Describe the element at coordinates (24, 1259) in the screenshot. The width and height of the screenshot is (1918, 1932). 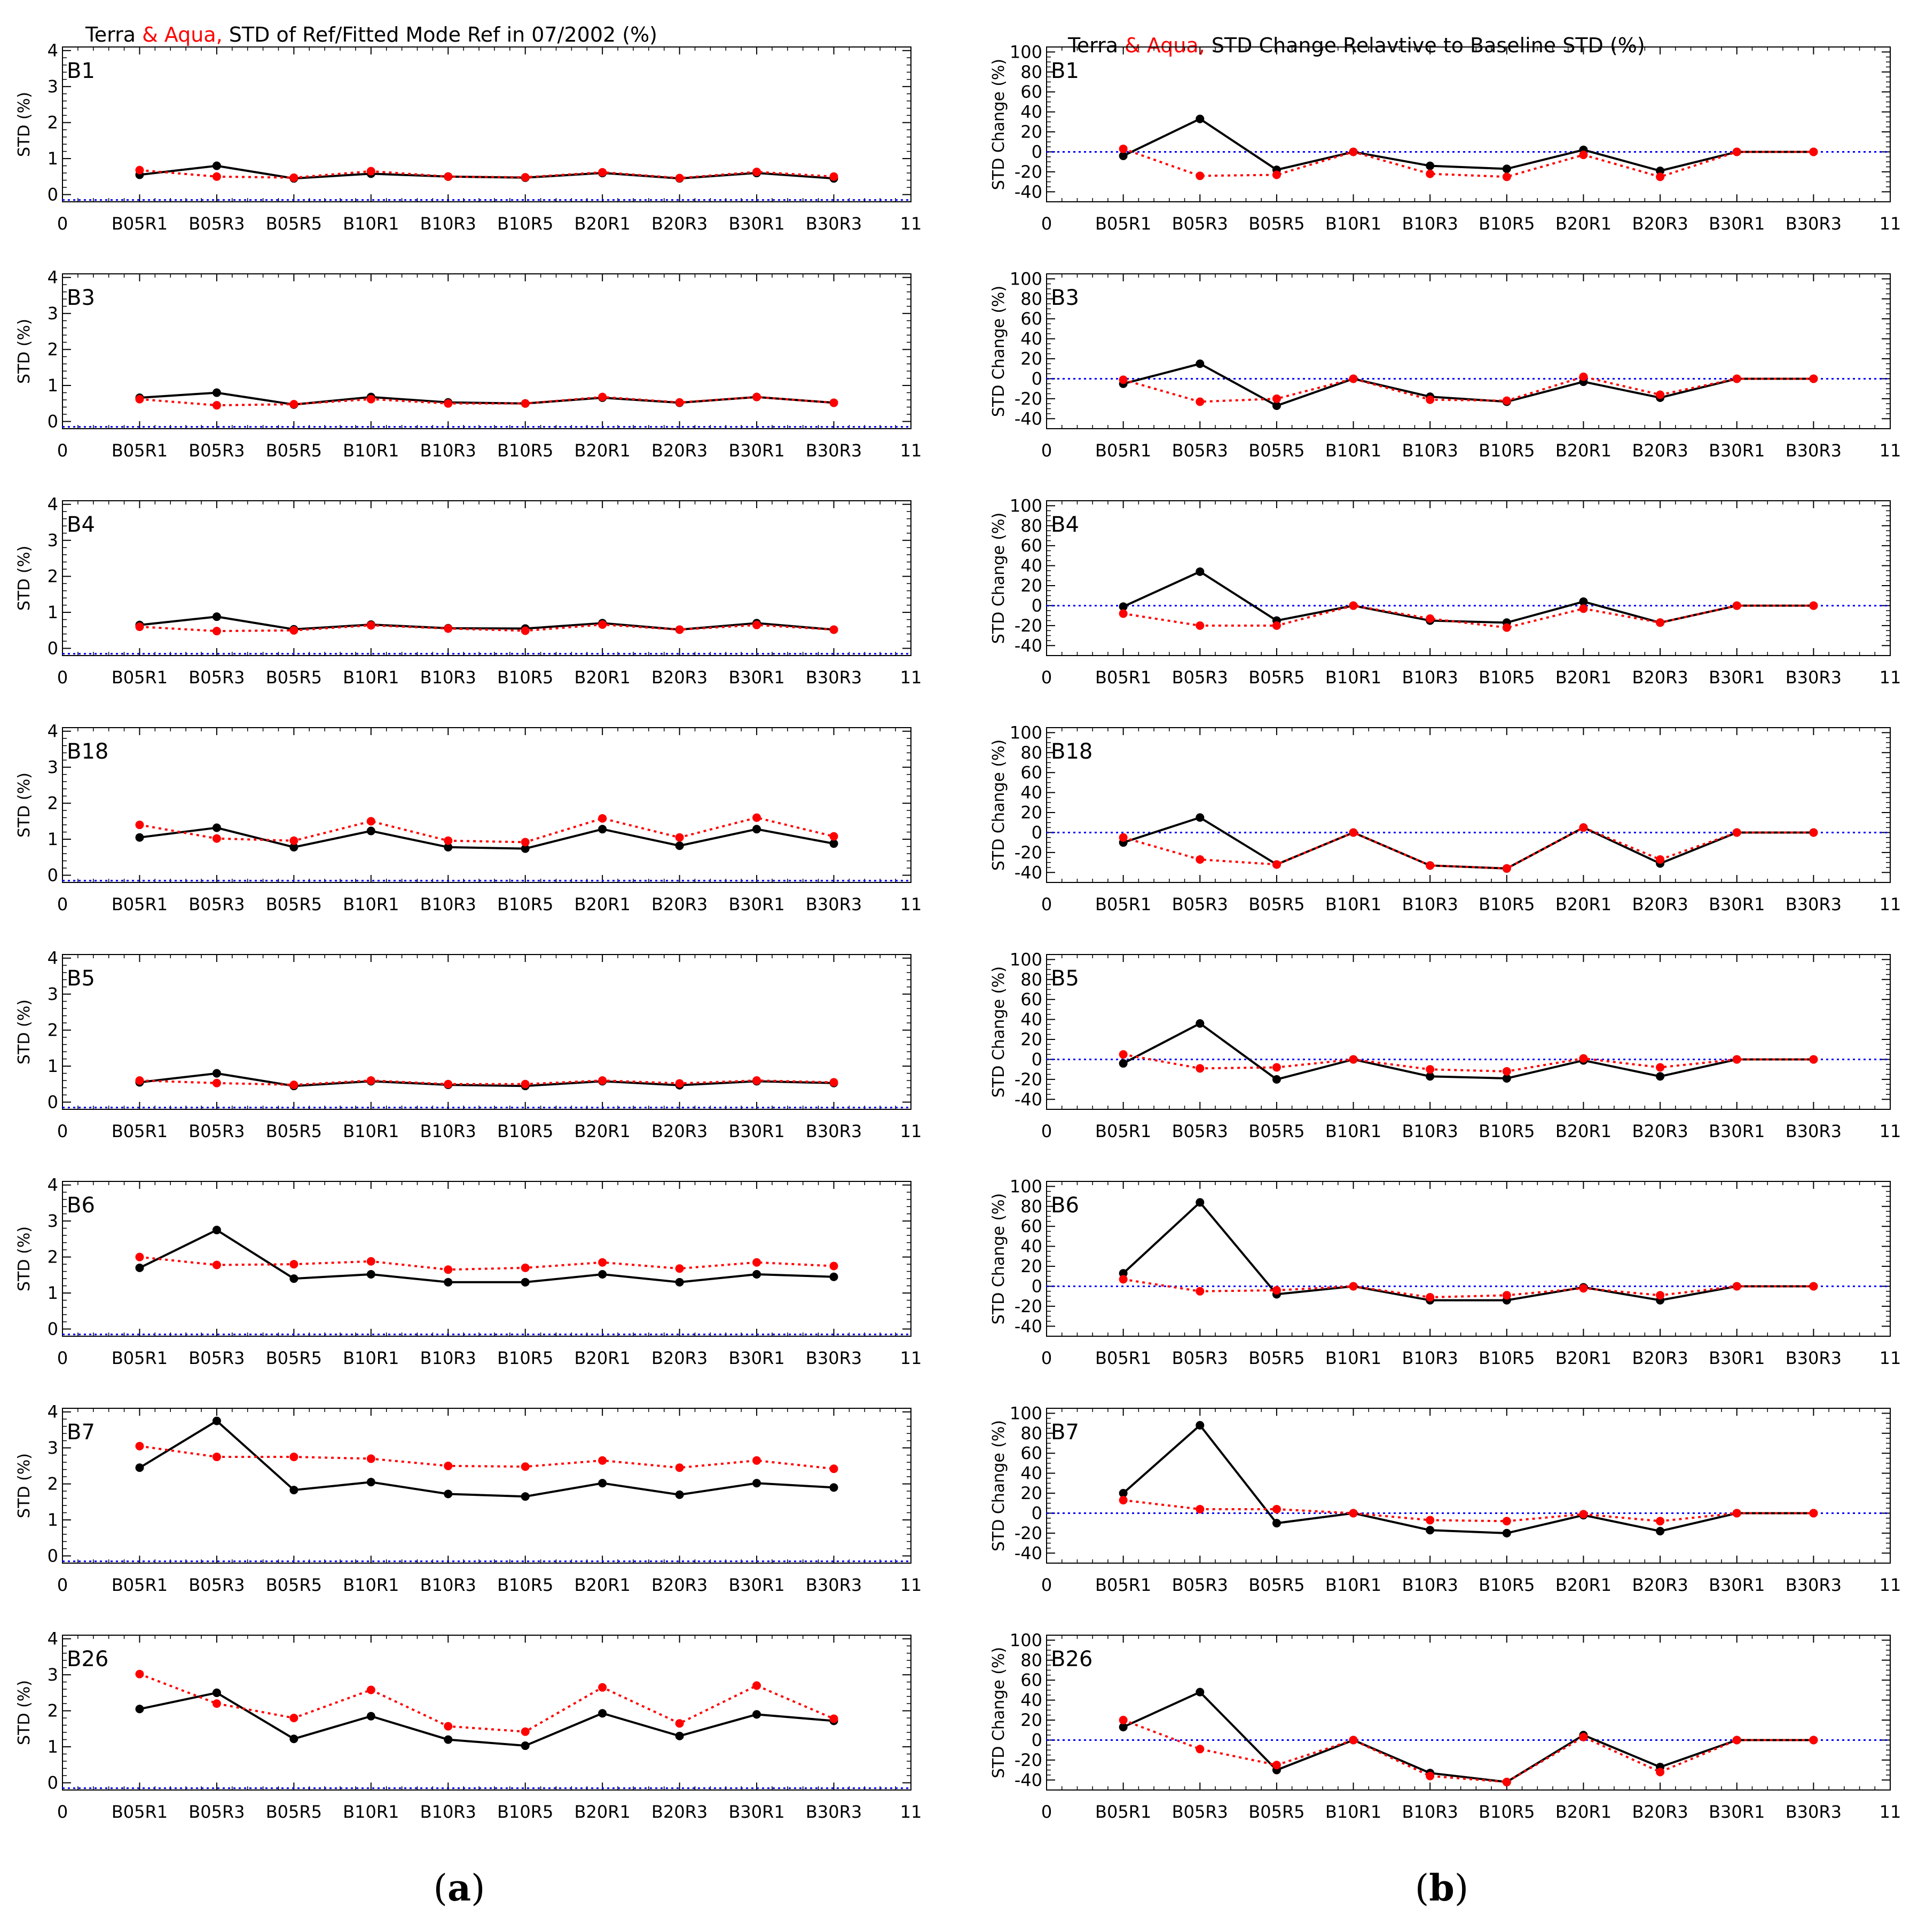
I see `y-axis-label: STD (%)` at that location.